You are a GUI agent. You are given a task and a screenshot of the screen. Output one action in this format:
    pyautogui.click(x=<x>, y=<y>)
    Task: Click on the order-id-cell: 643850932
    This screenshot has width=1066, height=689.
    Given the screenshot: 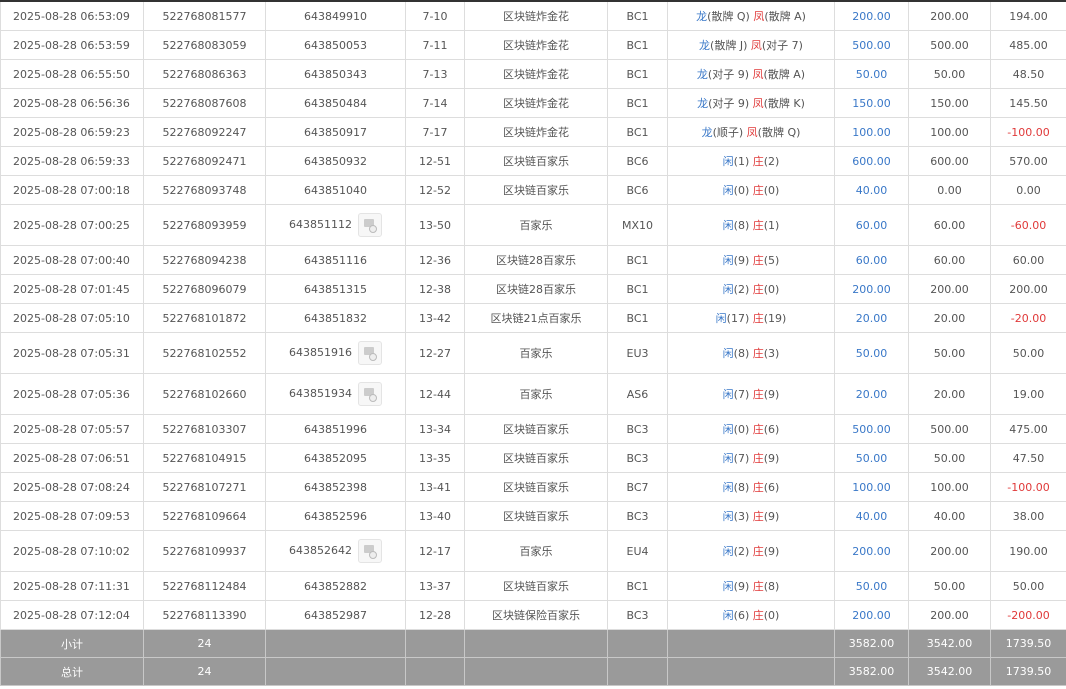 What is the action you would take?
    pyautogui.click(x=335, y=161)
    